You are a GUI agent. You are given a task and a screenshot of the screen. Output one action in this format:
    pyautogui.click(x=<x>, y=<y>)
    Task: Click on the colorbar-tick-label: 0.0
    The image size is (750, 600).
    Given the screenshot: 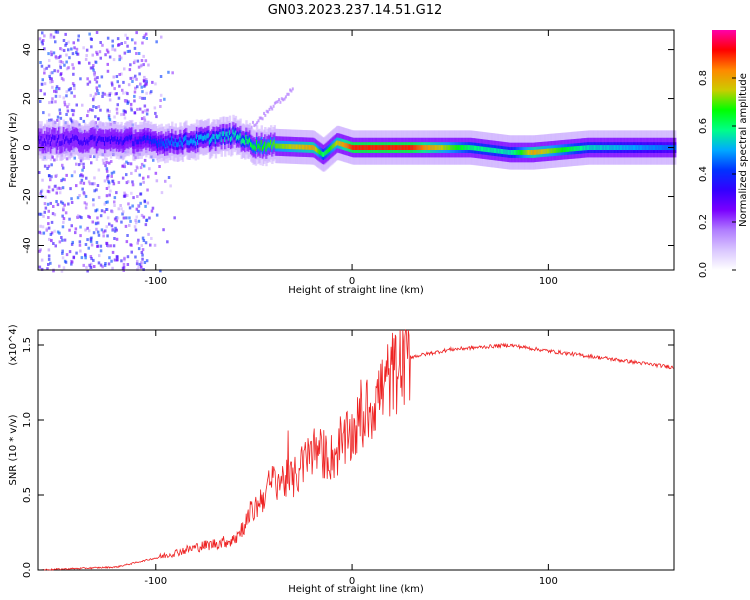 What is the action you would take?
    pyautogui.click(x=703, y=270)
    